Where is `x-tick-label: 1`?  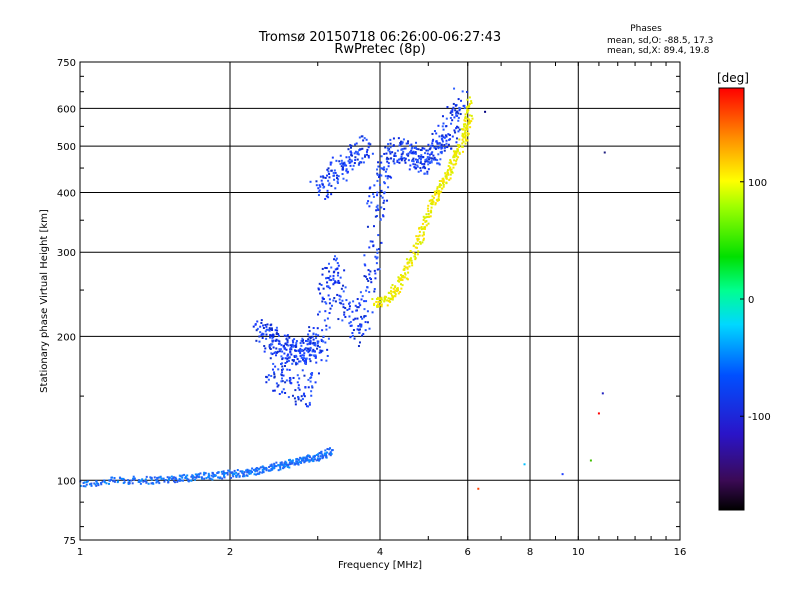
x-tick-label: 1 is located at coordinates (80, 552).